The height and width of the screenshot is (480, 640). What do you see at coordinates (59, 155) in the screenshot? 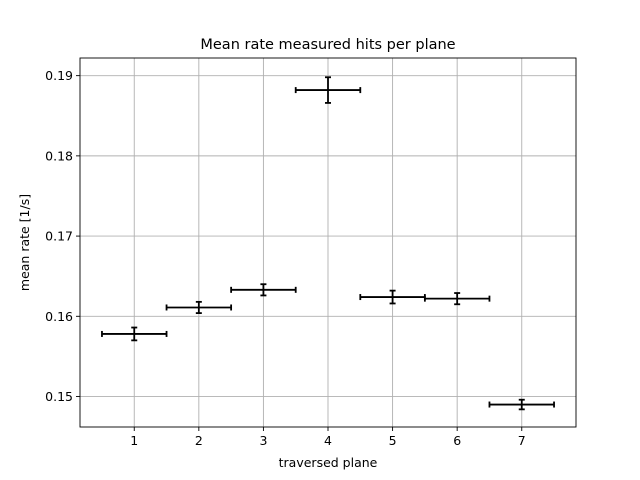
I see `y-tick-label: 0.18` at bounding box center [59, 155].